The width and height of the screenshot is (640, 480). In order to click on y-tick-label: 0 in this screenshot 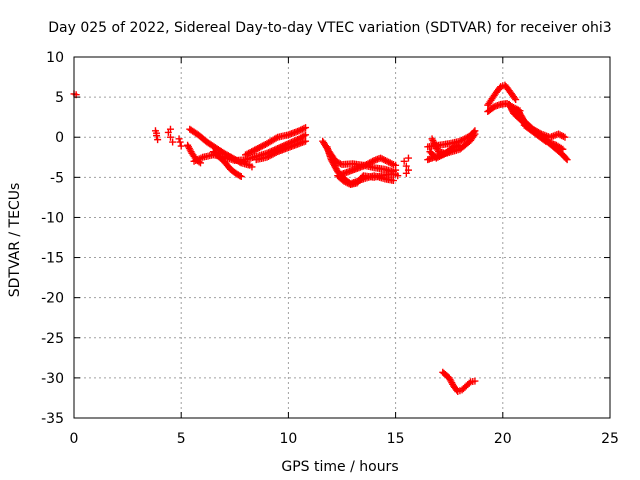, I will do `click(59, 138)`.